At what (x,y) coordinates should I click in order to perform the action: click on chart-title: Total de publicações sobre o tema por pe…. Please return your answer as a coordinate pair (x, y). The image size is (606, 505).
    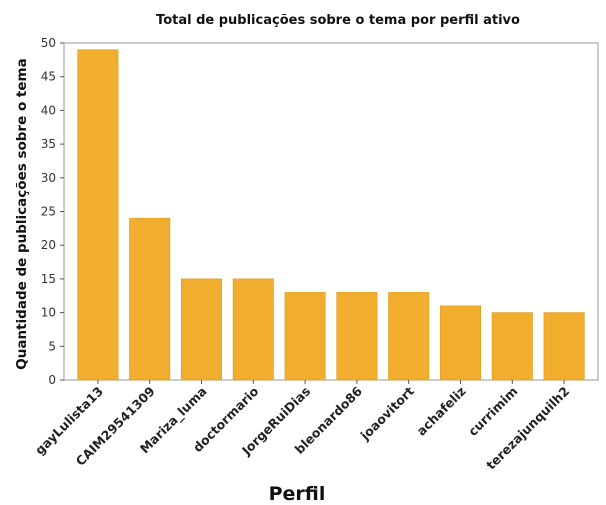
    Looking at the image, I should click on (338, 20).